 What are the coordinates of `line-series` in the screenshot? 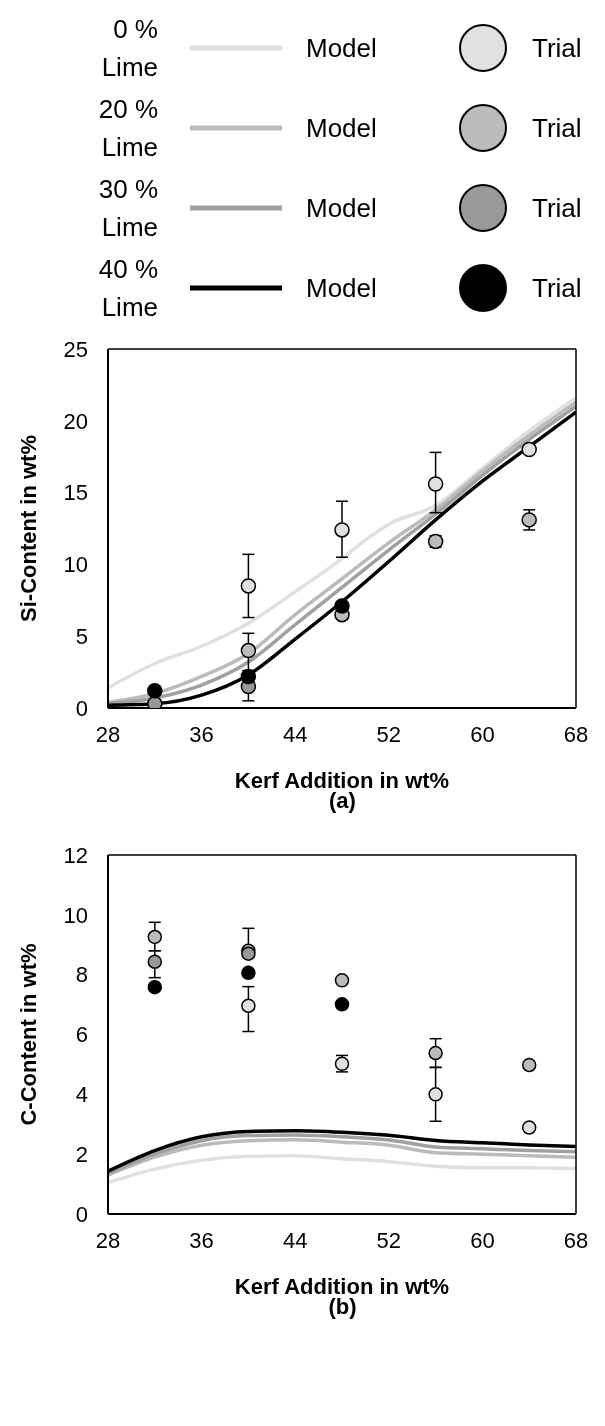 It's located at (342, 1169).